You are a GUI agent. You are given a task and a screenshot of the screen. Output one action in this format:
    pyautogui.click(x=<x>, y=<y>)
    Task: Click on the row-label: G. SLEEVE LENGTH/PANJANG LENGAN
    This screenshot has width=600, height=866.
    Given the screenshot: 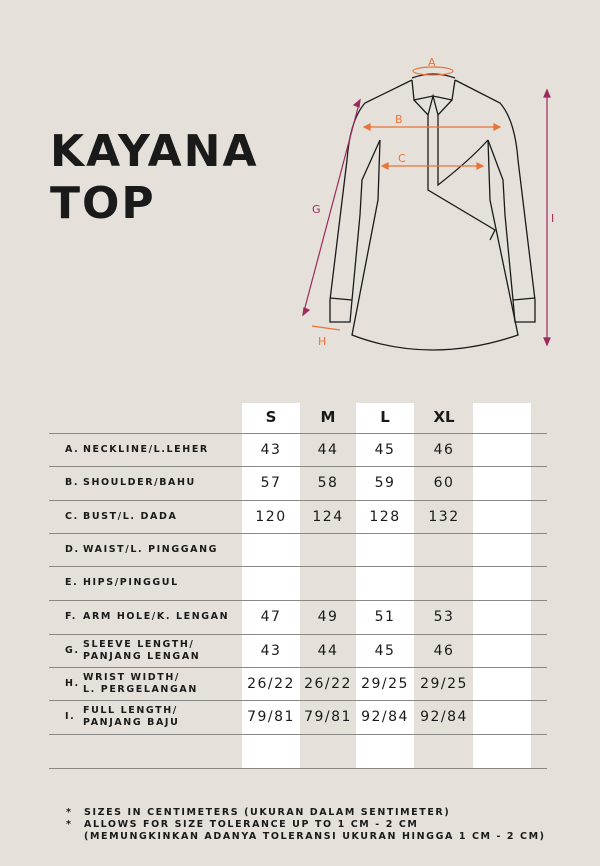 What is the action you would take?
    pyautogui.click(x=132, y=650)
    